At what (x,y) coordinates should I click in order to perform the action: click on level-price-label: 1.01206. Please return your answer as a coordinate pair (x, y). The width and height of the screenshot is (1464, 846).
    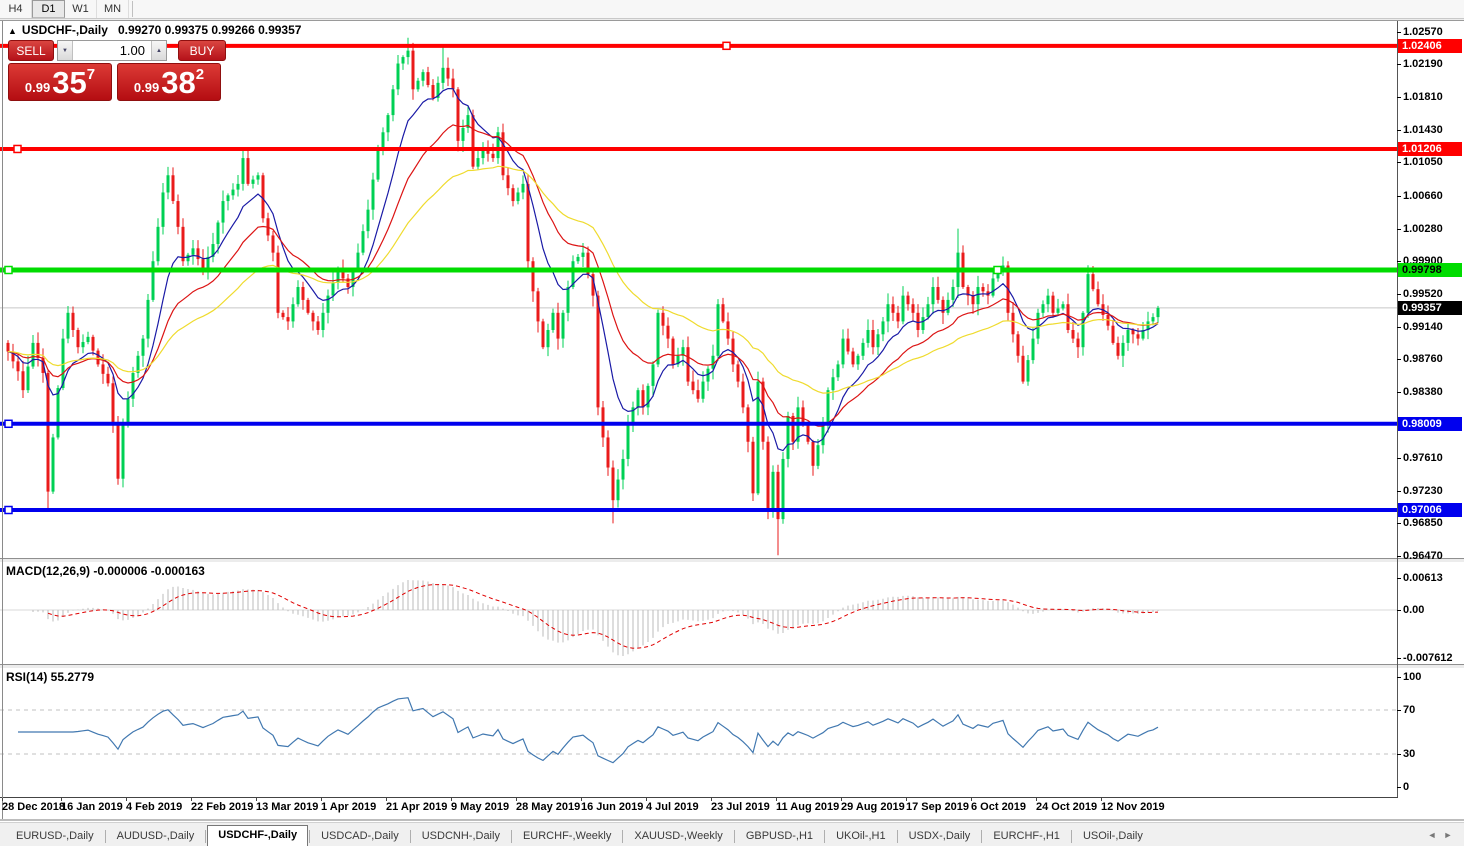
    Looking at the image, I should click on (1430, 149).